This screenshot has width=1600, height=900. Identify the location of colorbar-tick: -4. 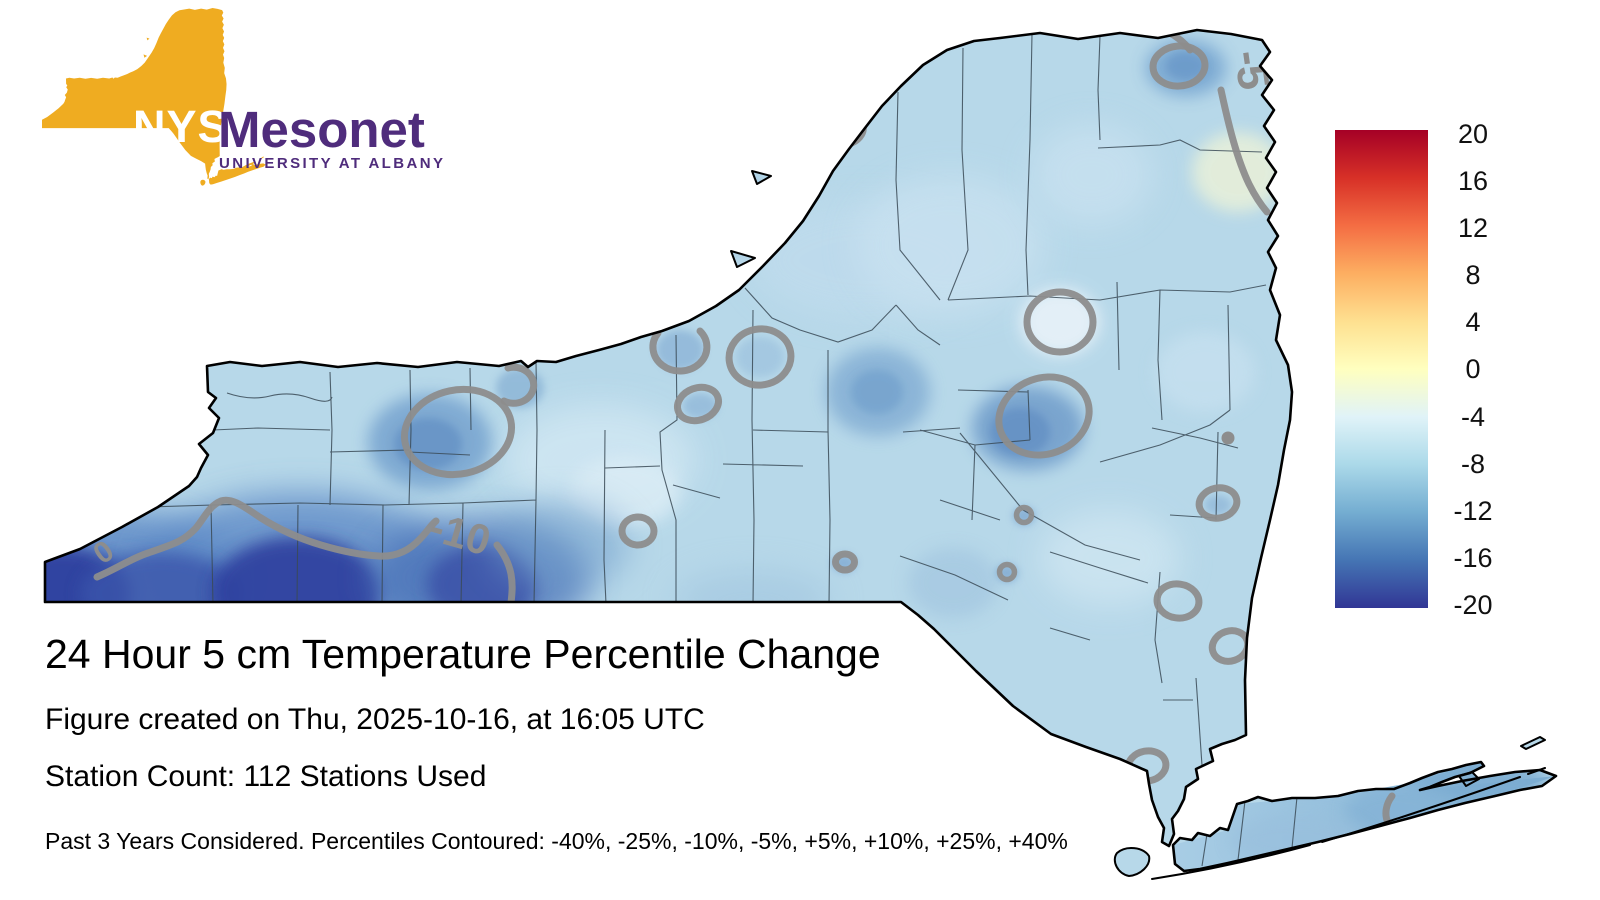
(1473, 417).